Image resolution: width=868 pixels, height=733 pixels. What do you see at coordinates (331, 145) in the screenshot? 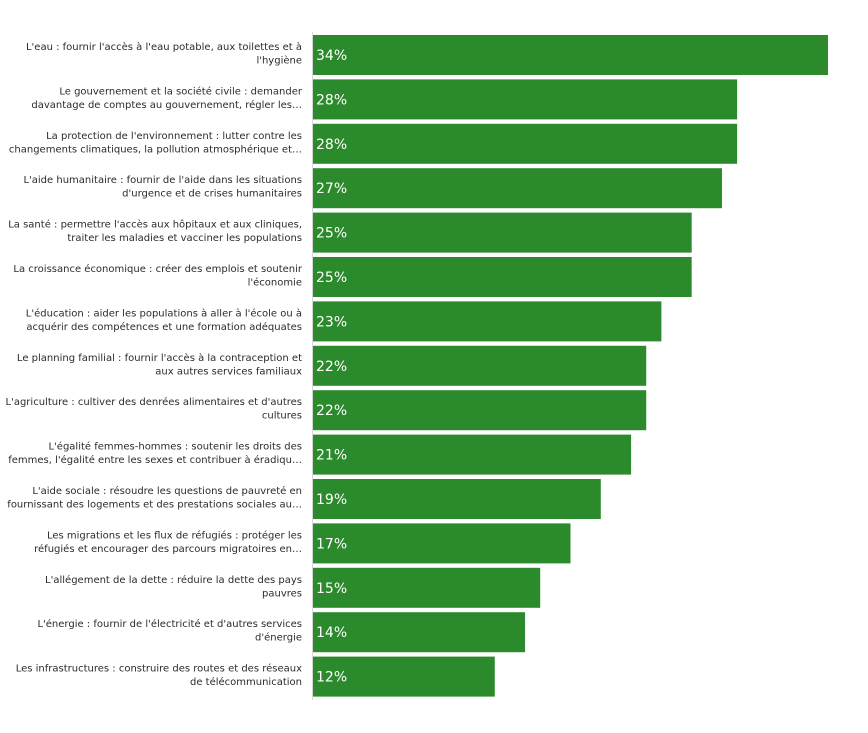
I see `value-label-3: 28%` at bounding box center [331, 145].